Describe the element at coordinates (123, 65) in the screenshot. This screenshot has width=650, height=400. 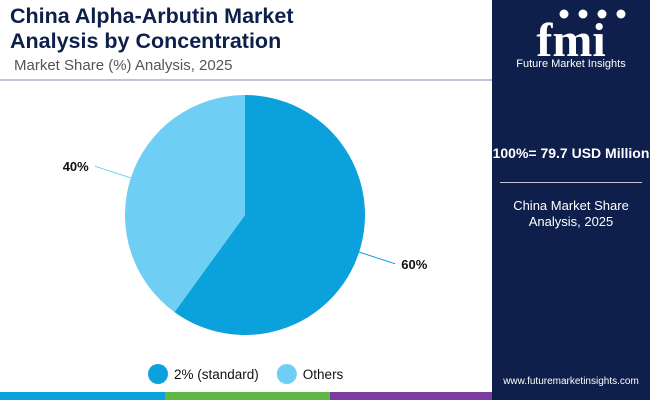
I see `chart-subtitle: Market Share (%) Analysis, 2025` at that location.